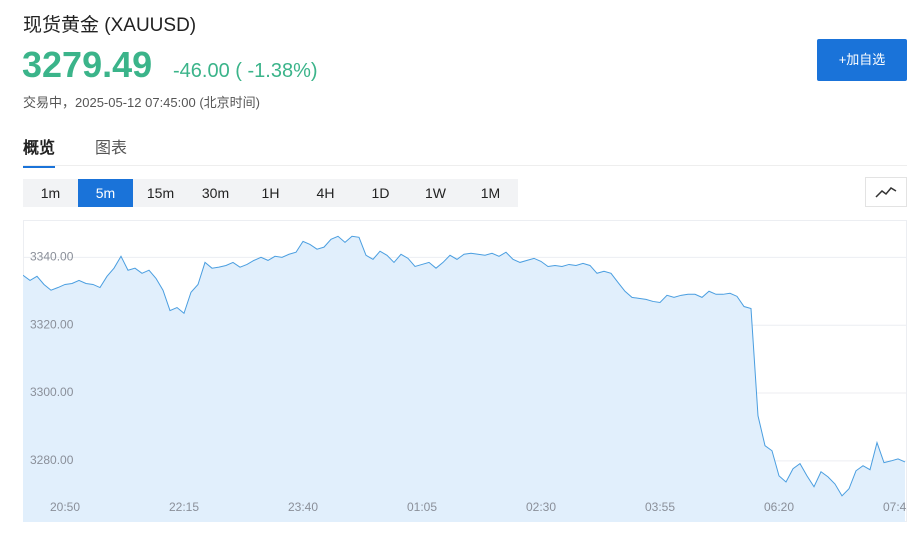  I want to click on title: 现货黄金 (XAUUSD), so click(110, 25).